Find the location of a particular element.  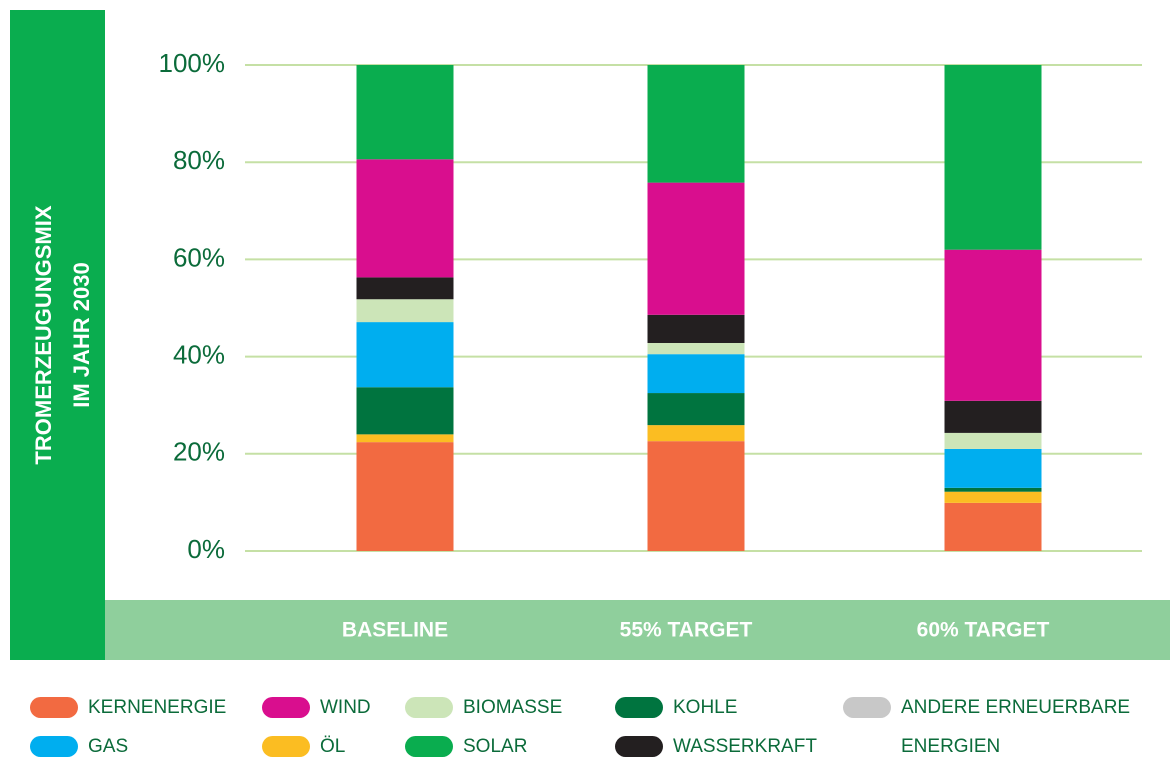

legend-item: BIOMASSE is located at coordinates (483, 707).